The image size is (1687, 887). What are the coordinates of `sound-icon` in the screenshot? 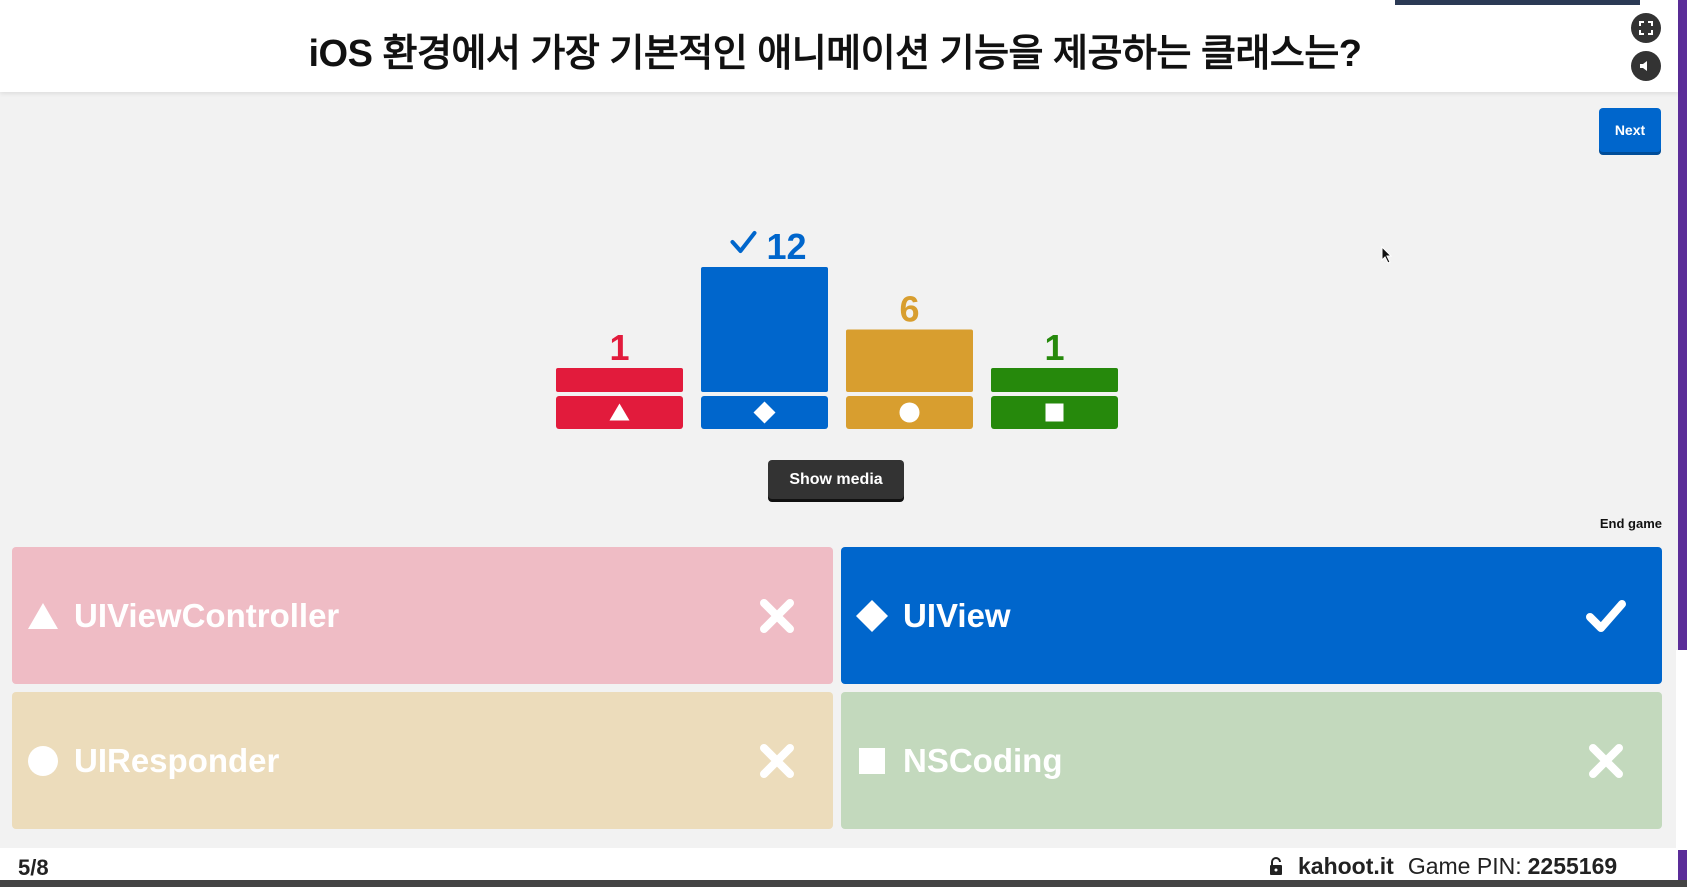 It's located at (1643, 66).